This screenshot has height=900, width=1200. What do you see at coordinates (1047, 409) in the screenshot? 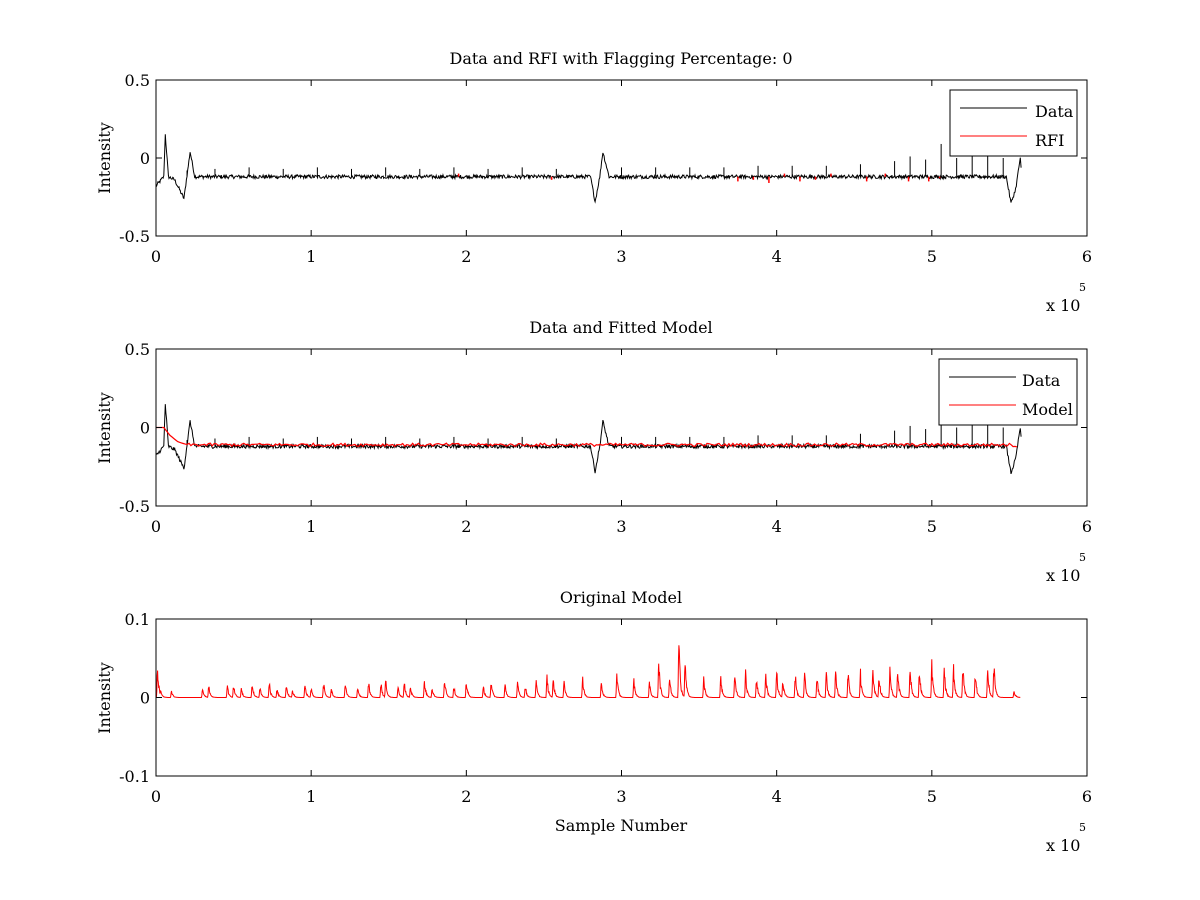
I see `legend-label-model: Model` at bounding box center [1047, 409].